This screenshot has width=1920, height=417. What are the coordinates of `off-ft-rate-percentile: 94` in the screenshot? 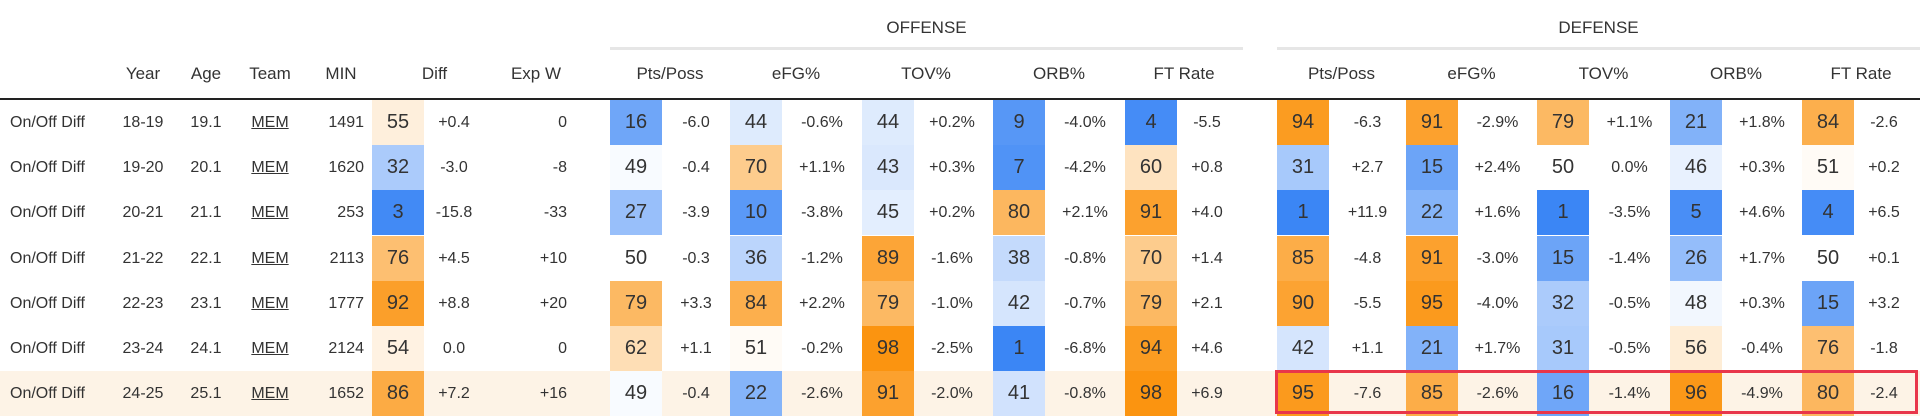 It's located at (1151, 348).